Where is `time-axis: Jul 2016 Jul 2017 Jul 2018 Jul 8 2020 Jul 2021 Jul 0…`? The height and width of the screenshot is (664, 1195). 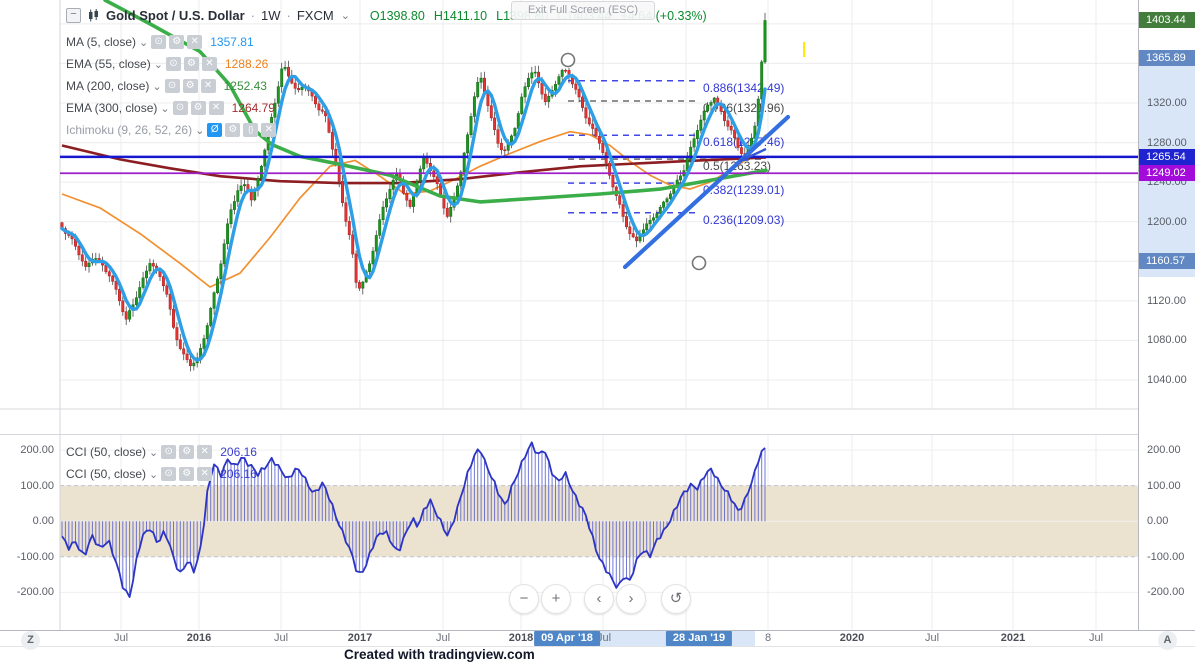 time-axis: Jul 2016 Jul 2017 Jul 2018 Jul 8 2020 Jul 2021 Jul 0… is located at coordinates (597, 638).